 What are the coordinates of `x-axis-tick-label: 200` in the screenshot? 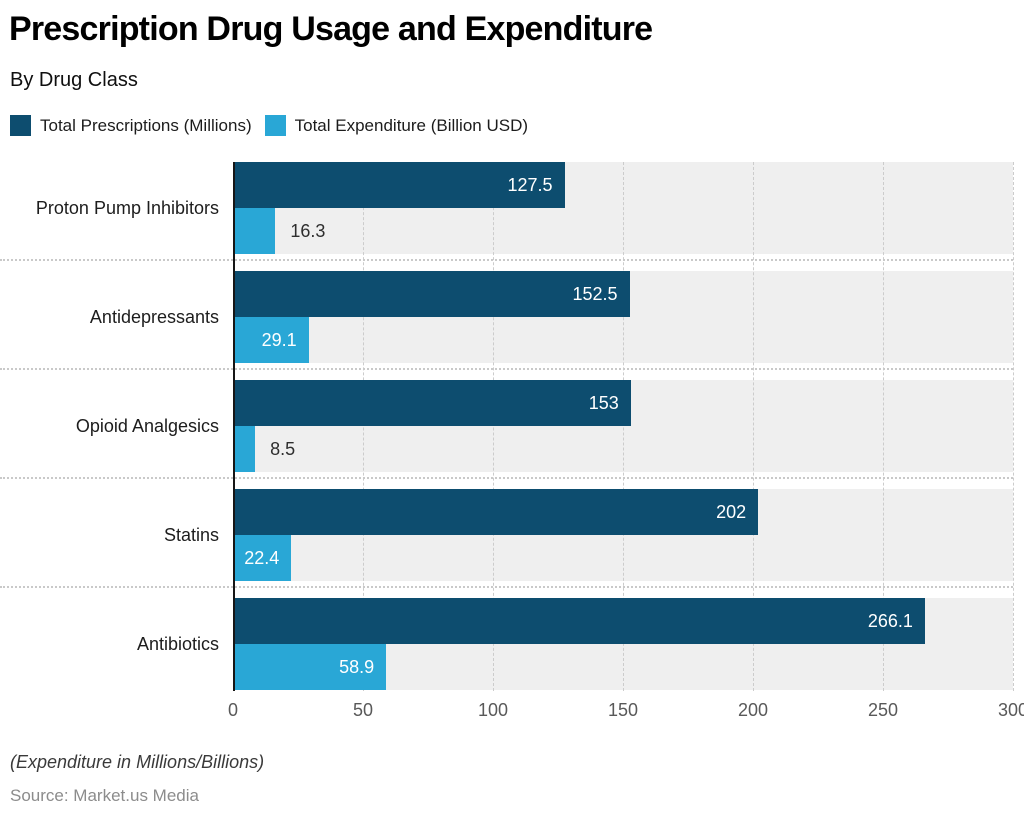 It's located at (753, 710).